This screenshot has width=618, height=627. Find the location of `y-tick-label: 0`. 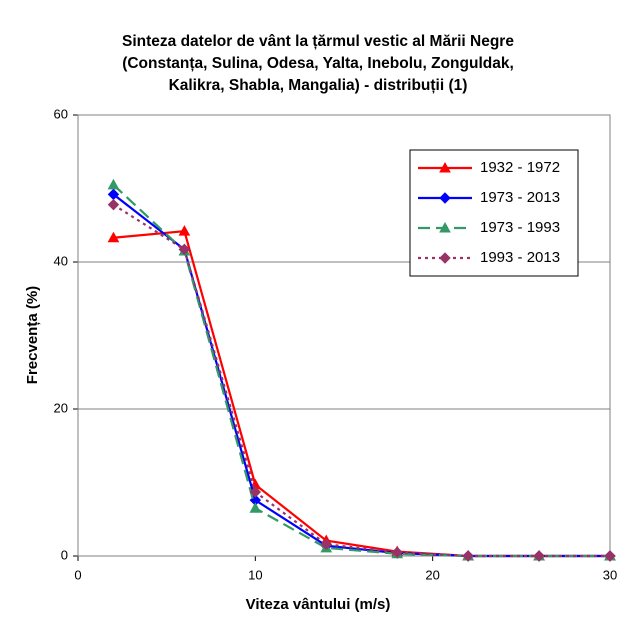

y-tick-label: 0 is located at coordinates (64, 554).